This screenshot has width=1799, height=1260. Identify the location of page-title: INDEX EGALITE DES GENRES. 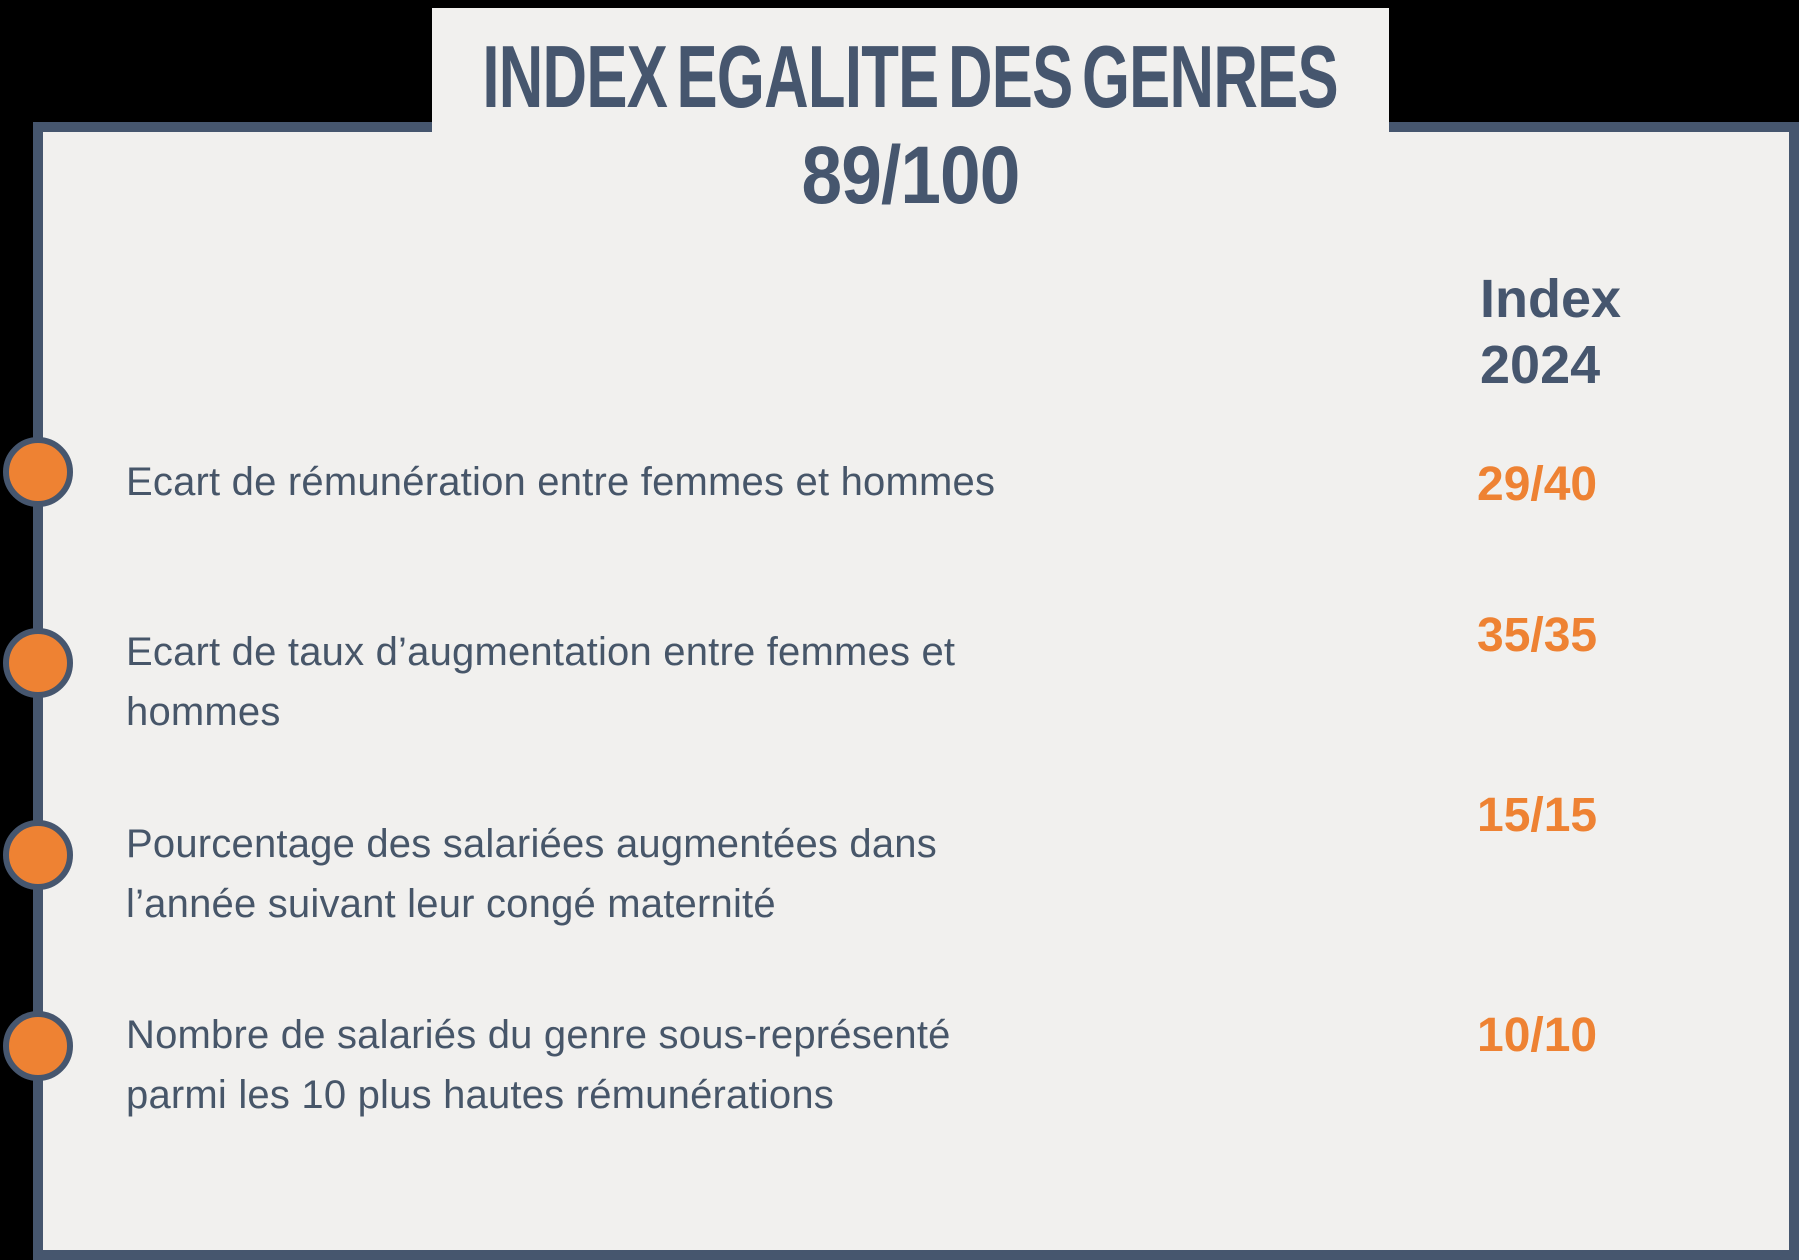
(910, 76).